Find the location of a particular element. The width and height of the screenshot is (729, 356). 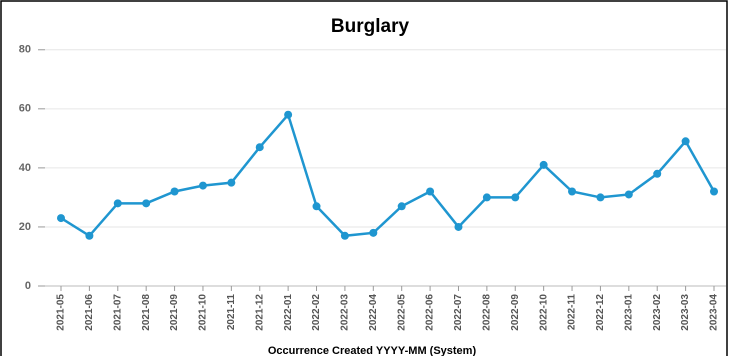

x-tick-label: 2021-10 is located at coordinates (203, 312).